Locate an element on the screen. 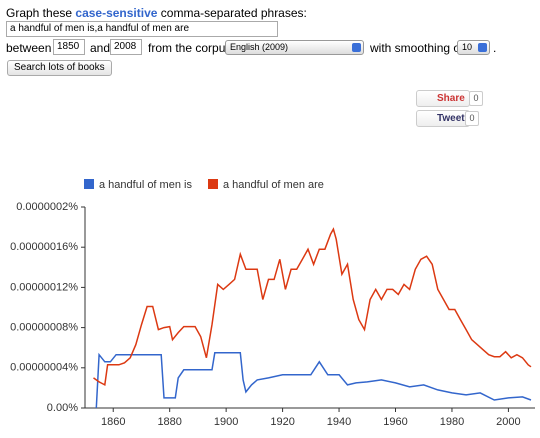 The height and width of the screenshot is (438, 540). x-tick-label: 1880 is located at coordinates (169, 422).